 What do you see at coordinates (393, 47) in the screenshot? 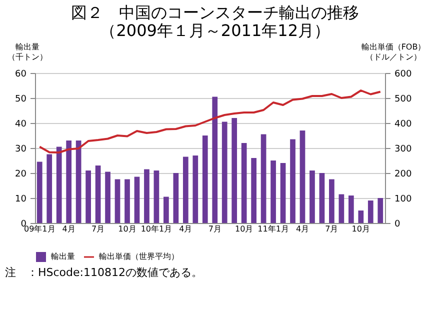
I see `text: 輸出単価（FOB）` at bounding box center [393, 47].